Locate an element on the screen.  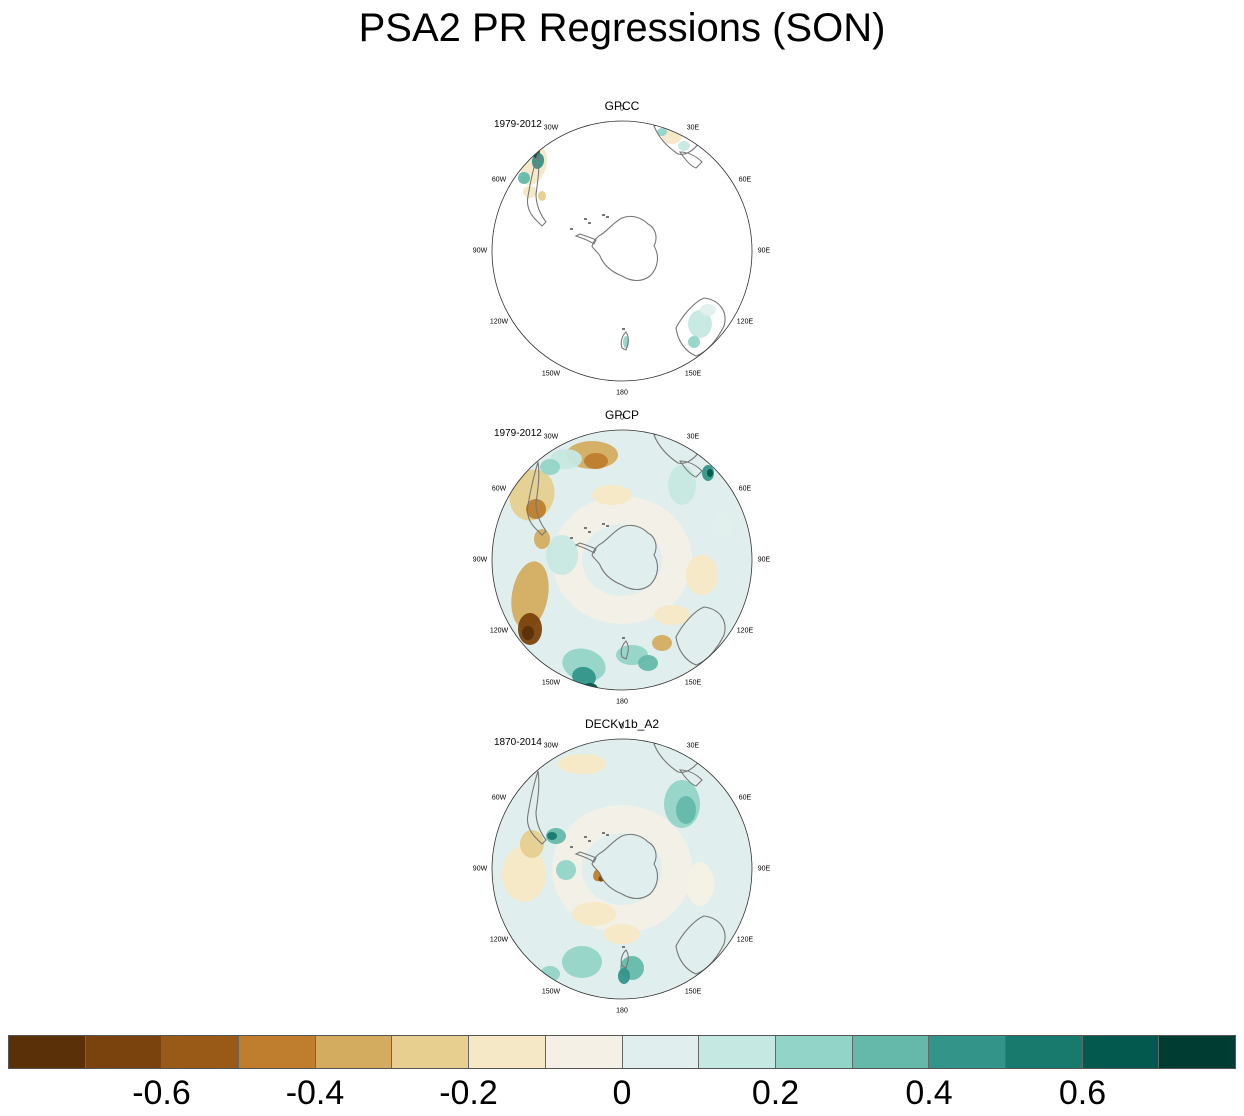
colorbar-tick-label: 0.6 is located at coordinates (1082, 1093).